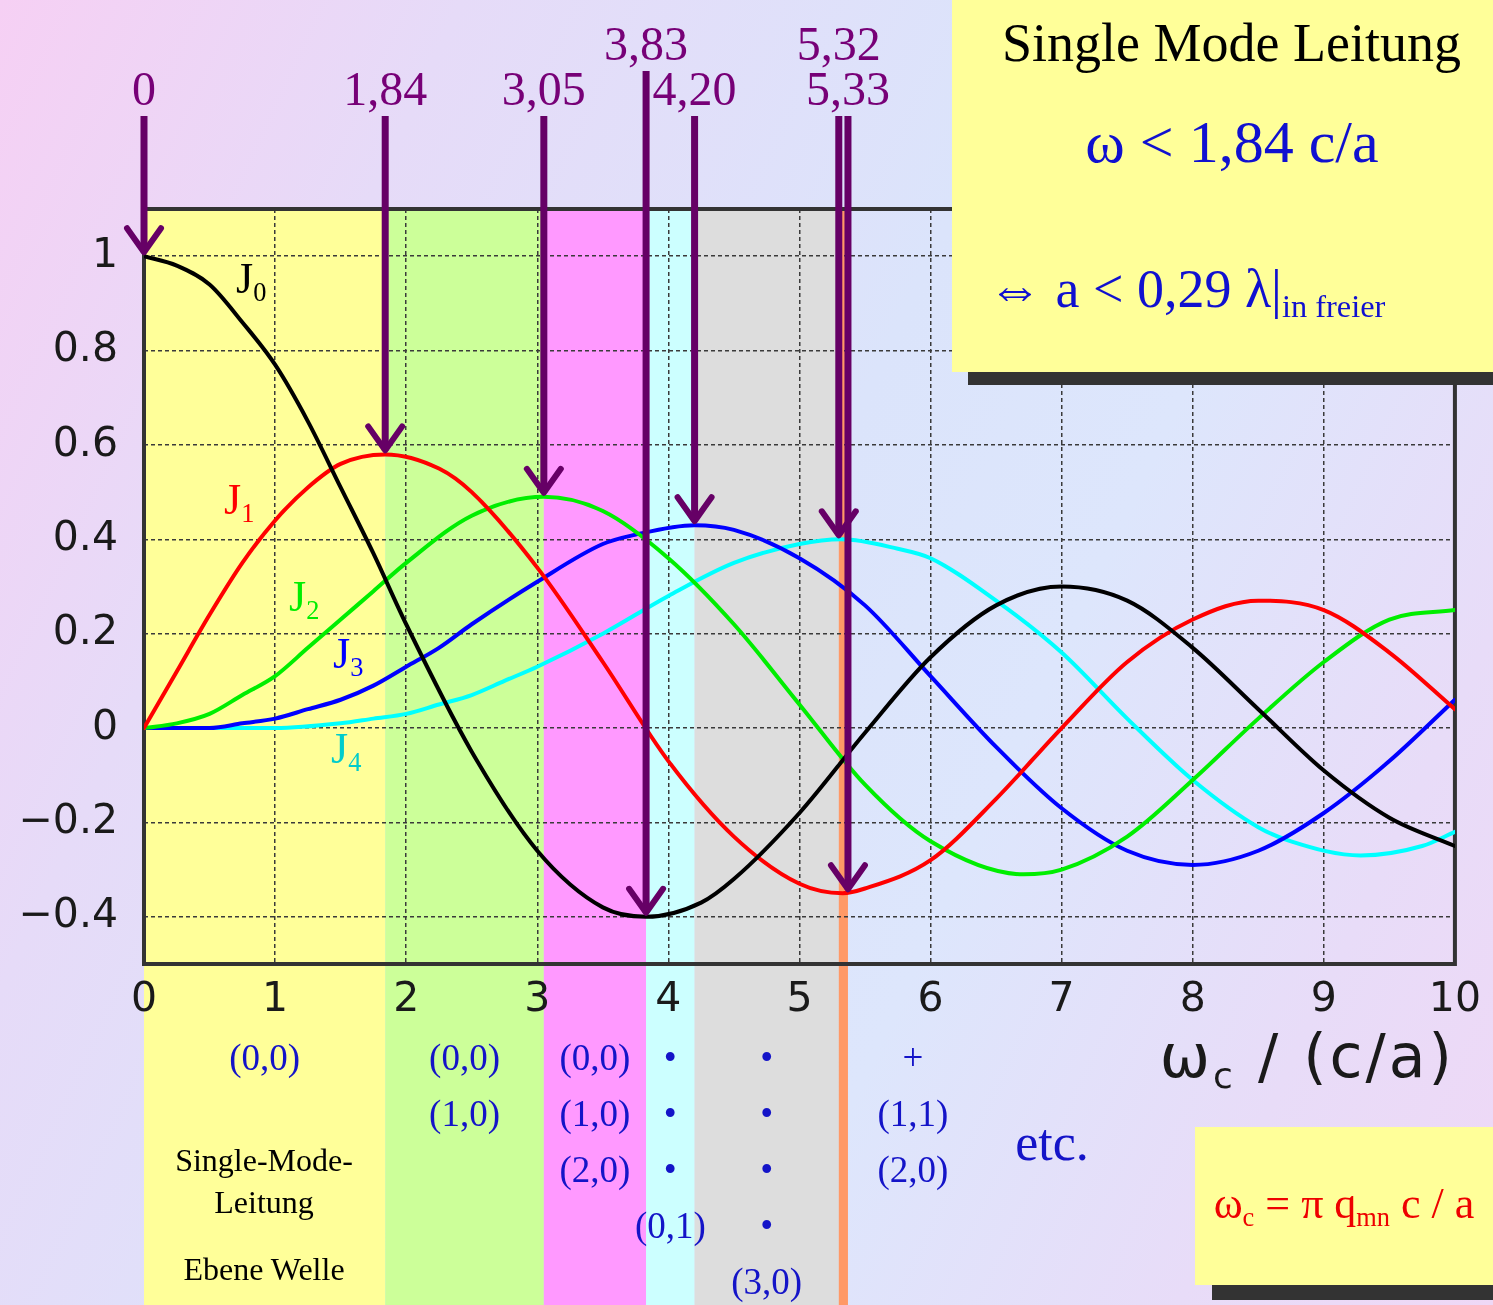  What do you see at coordinates (1323, 997) in the screenshot?
I see `x-tick-label: 9` at bounding box center [1323, 997].